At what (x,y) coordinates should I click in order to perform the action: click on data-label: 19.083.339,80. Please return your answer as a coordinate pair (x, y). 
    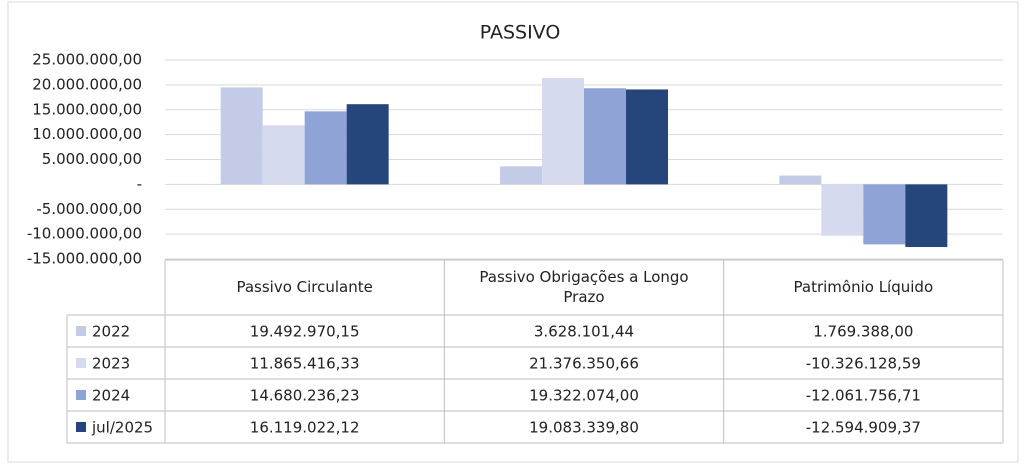
    Looking at the image, I should click on (584, 428).